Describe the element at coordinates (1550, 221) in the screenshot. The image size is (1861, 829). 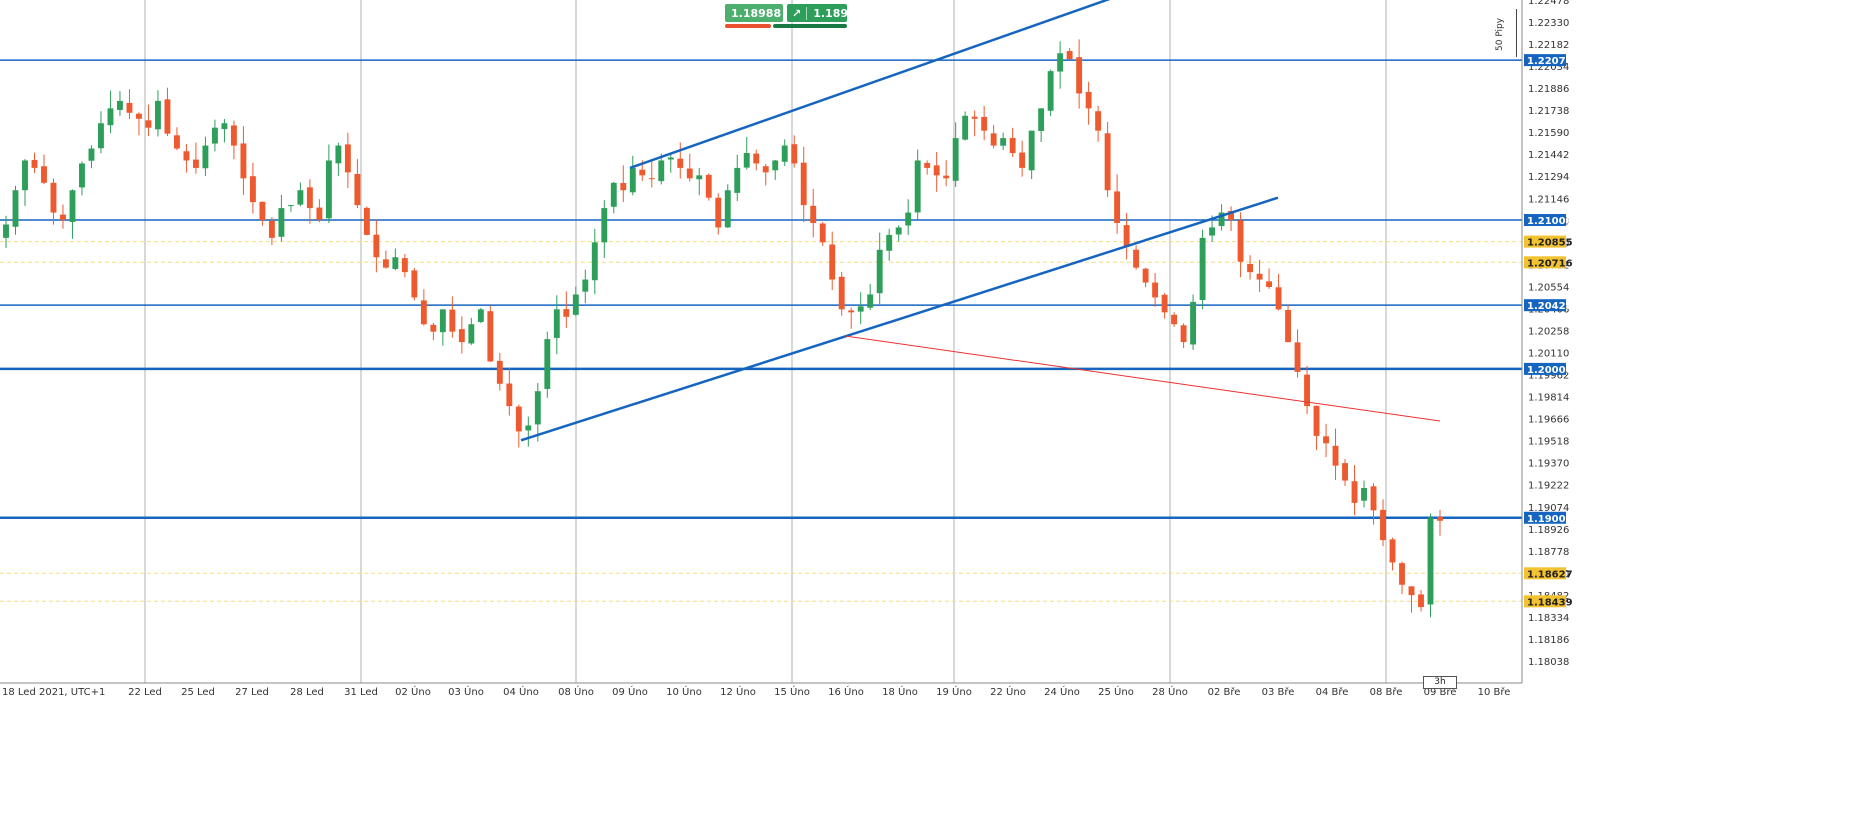
I see `level-price-badge: 1.21000` at that location.